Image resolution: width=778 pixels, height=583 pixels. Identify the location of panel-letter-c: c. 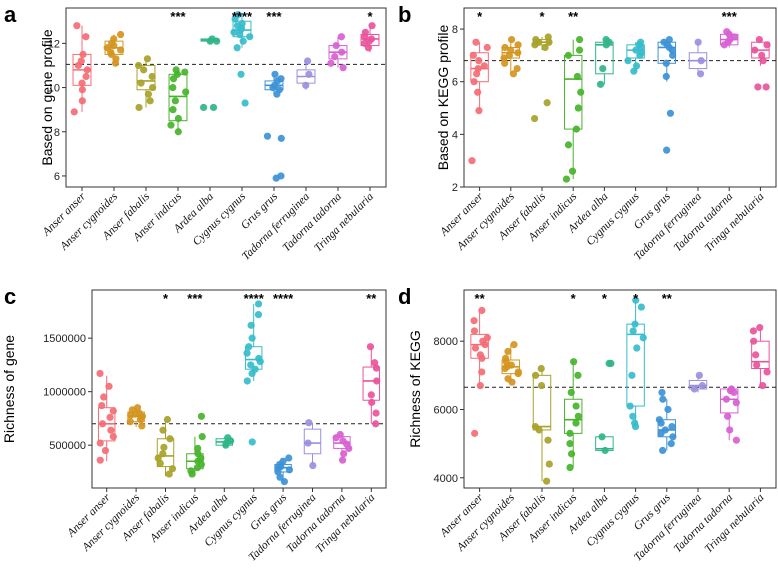
(10, 296).